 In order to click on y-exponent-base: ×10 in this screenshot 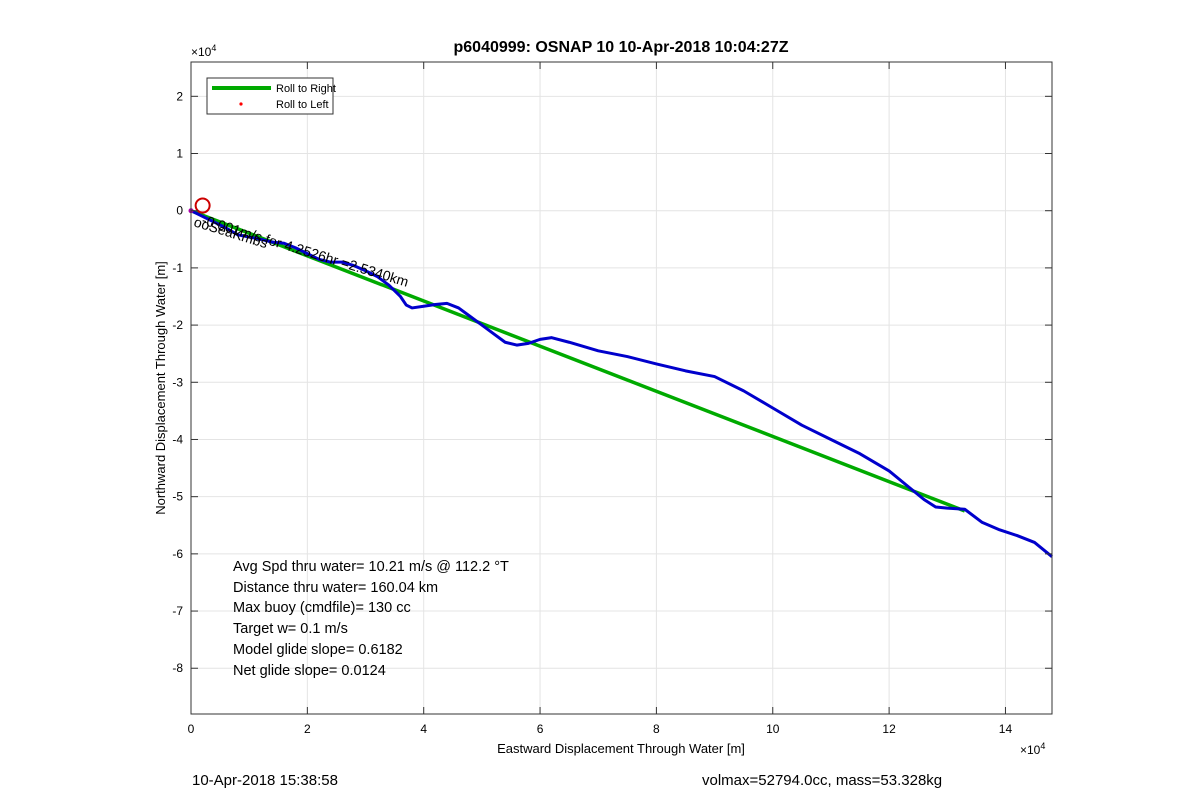, I will do `click(201, 52)`.